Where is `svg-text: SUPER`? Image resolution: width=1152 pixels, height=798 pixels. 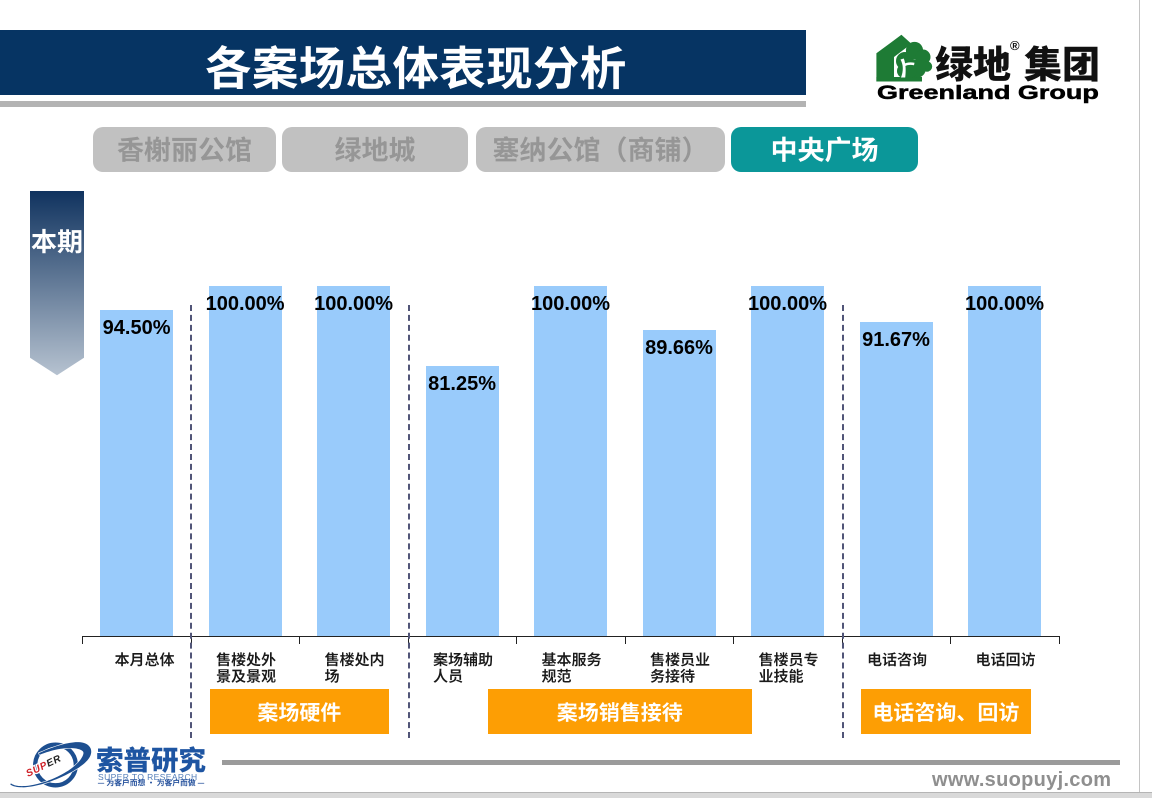 svg-text: SUPER is located at coordinates (43, 766).